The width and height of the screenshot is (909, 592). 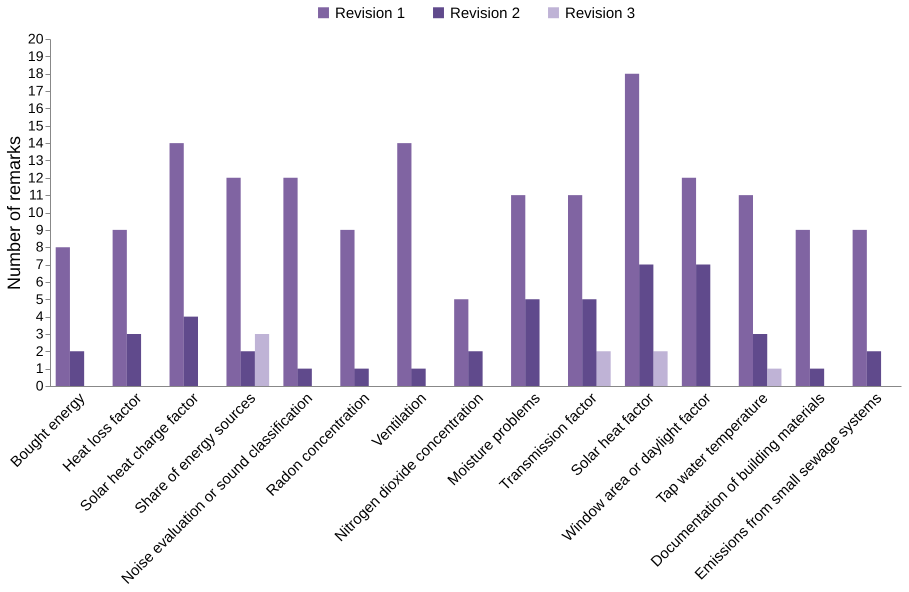 What do you see at coordinates (40, 333) in the screenshot?
I see `y-tick-label: 3` at bounding box center [40, 333].